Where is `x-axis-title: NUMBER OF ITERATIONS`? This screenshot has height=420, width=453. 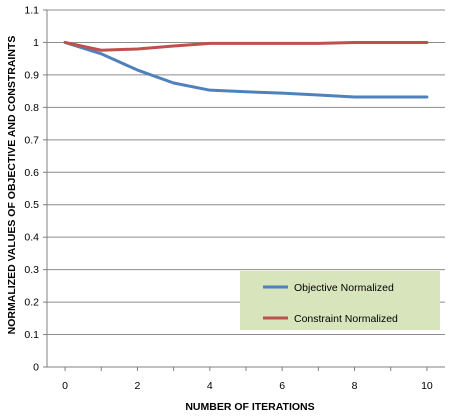 x-axis-title: NUMBER OF ITERATIONS is located at coordinates (249, 407).